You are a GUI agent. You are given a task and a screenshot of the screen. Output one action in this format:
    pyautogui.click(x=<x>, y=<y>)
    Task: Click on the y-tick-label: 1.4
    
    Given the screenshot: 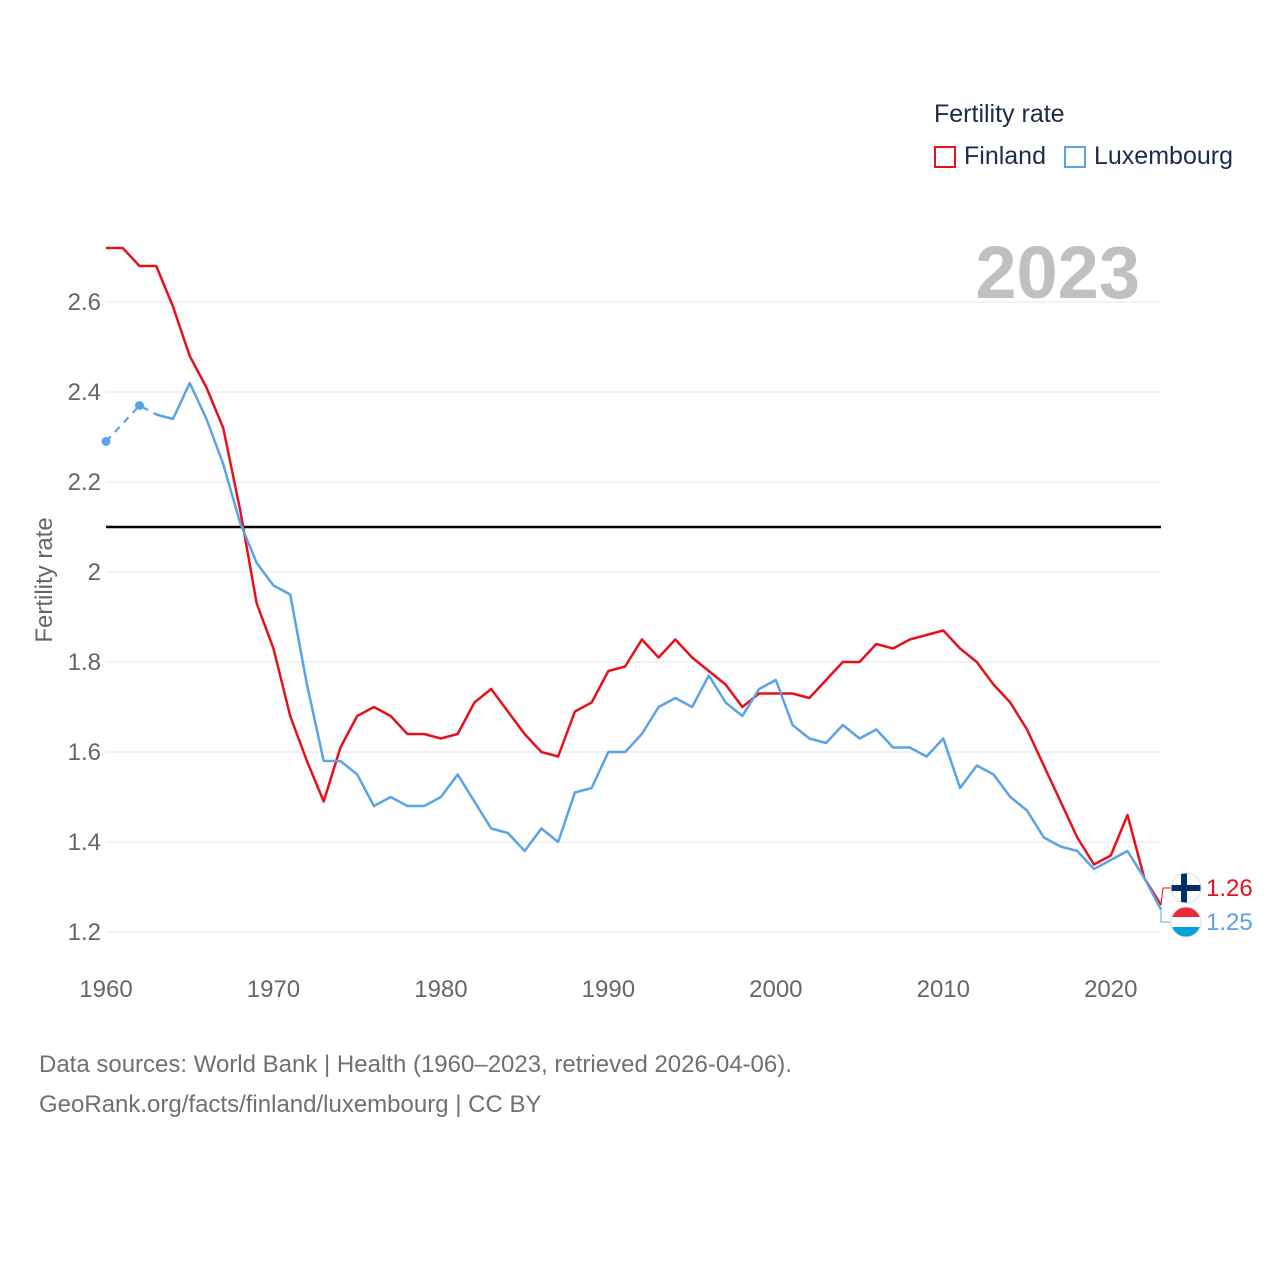 What is the action you would take?
    pyautogui.click(x=84, y=842)
    